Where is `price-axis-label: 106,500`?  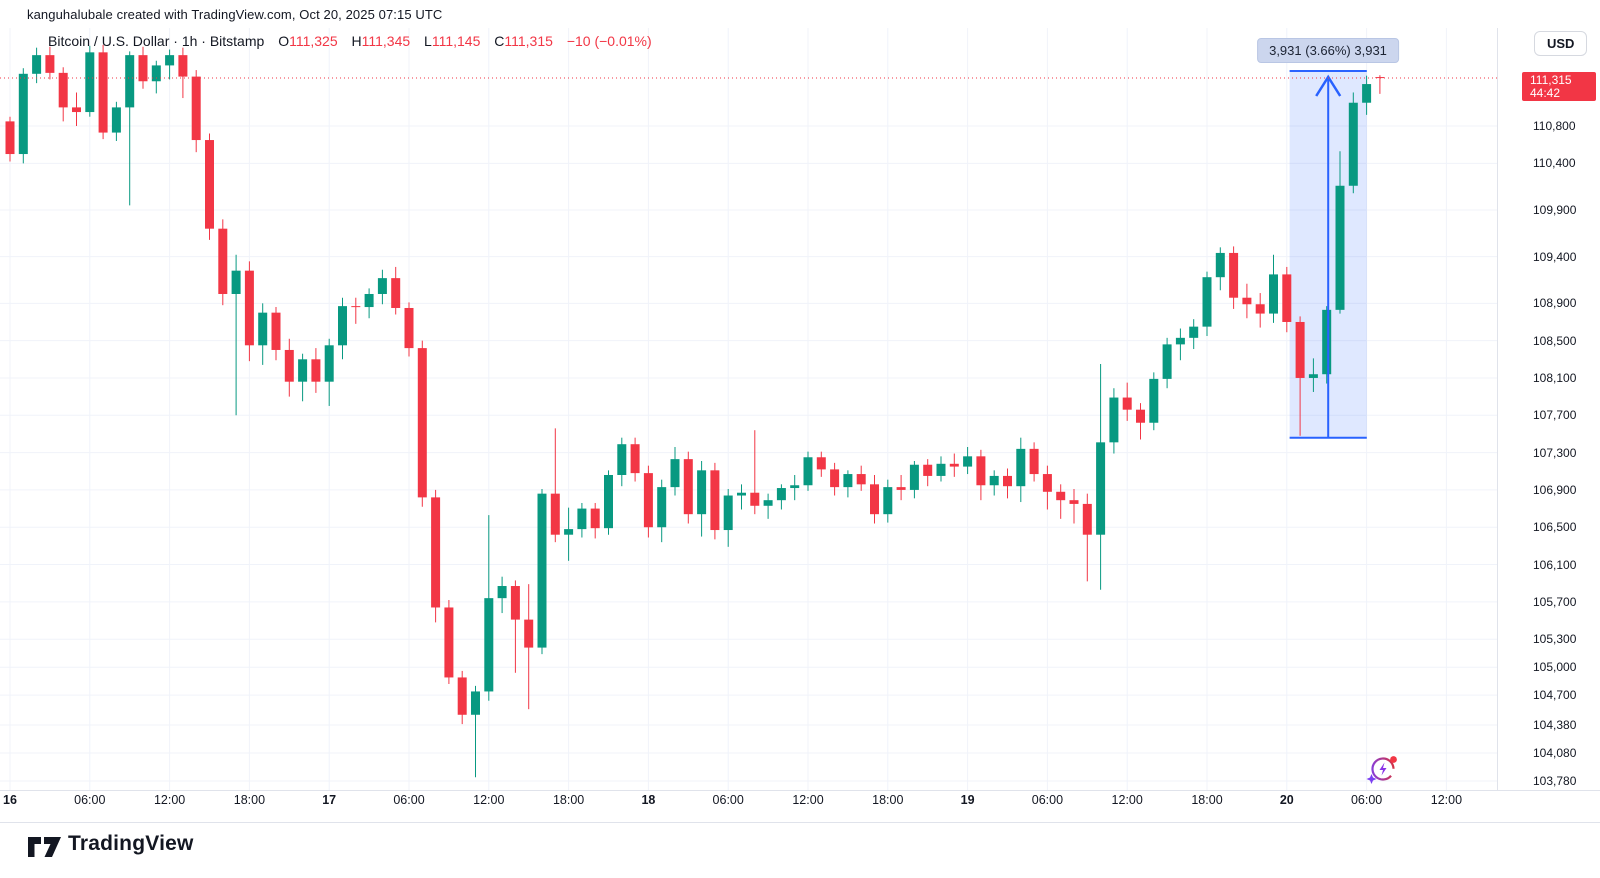 price-axis-label: 106,500 is located at coordinates (1555, 527).